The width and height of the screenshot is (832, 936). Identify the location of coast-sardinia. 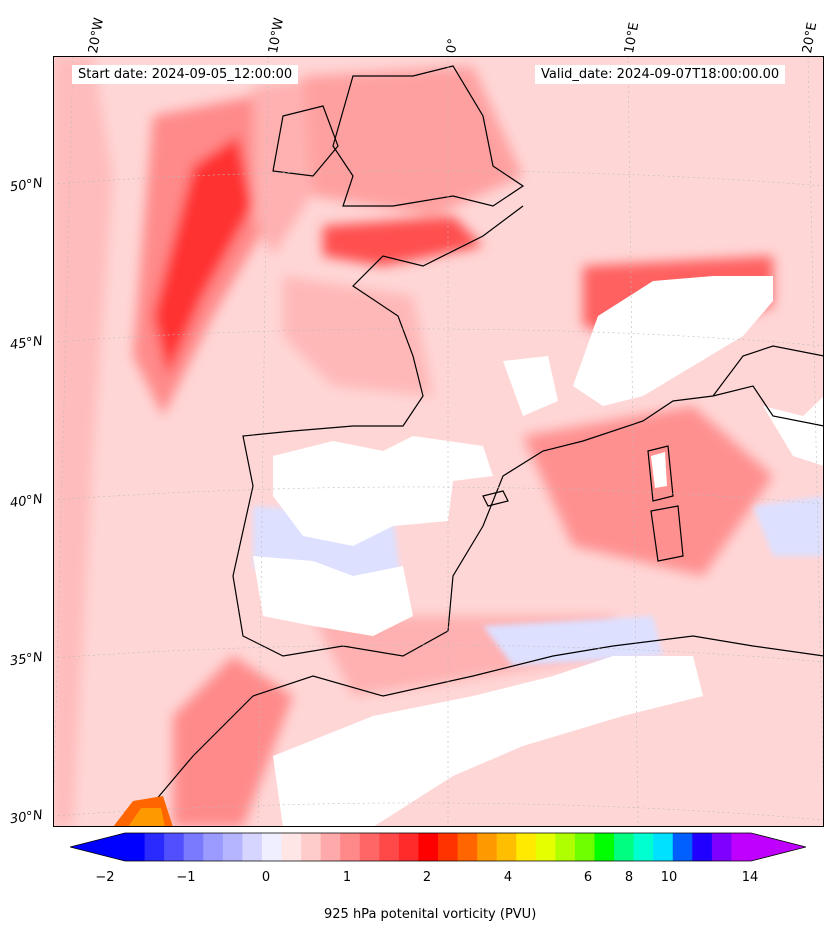
(667, 533).